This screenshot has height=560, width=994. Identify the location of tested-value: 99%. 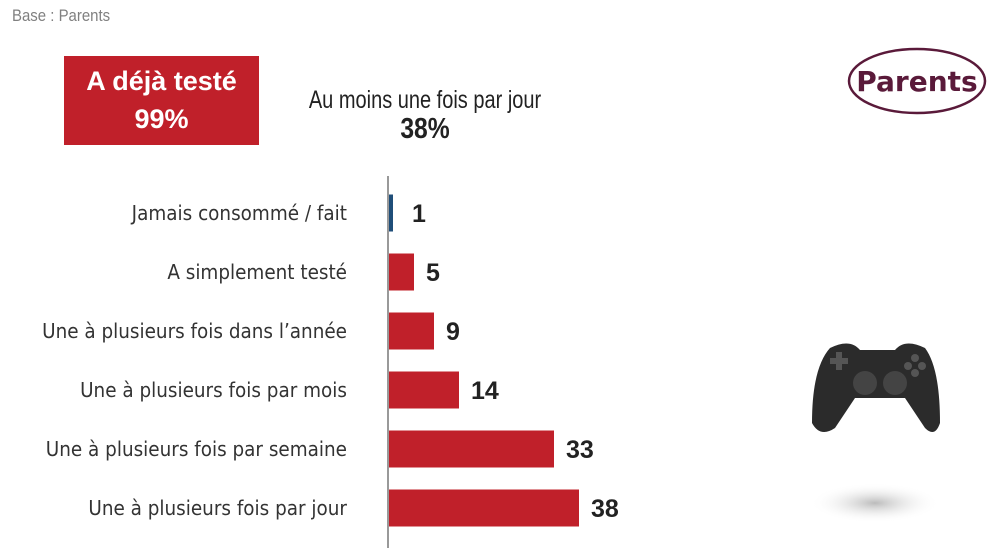
(161, 119).